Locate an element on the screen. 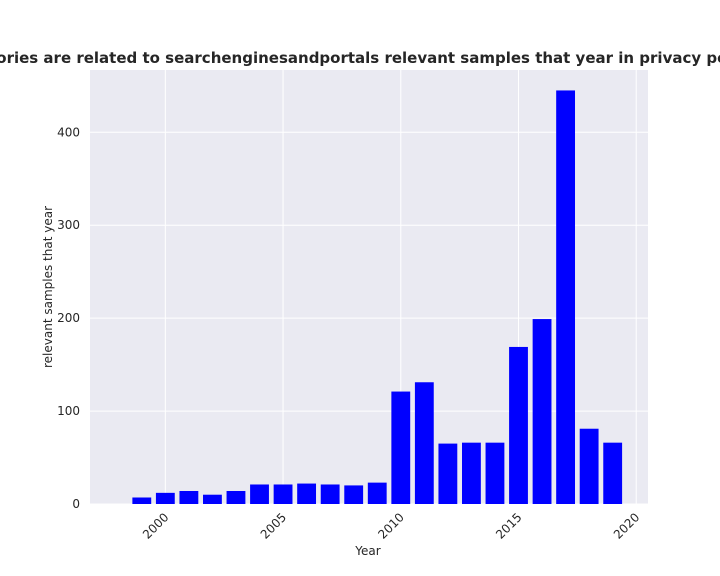 The image size is (720, 576). bar-2018 is located at coordinates (589, 466).